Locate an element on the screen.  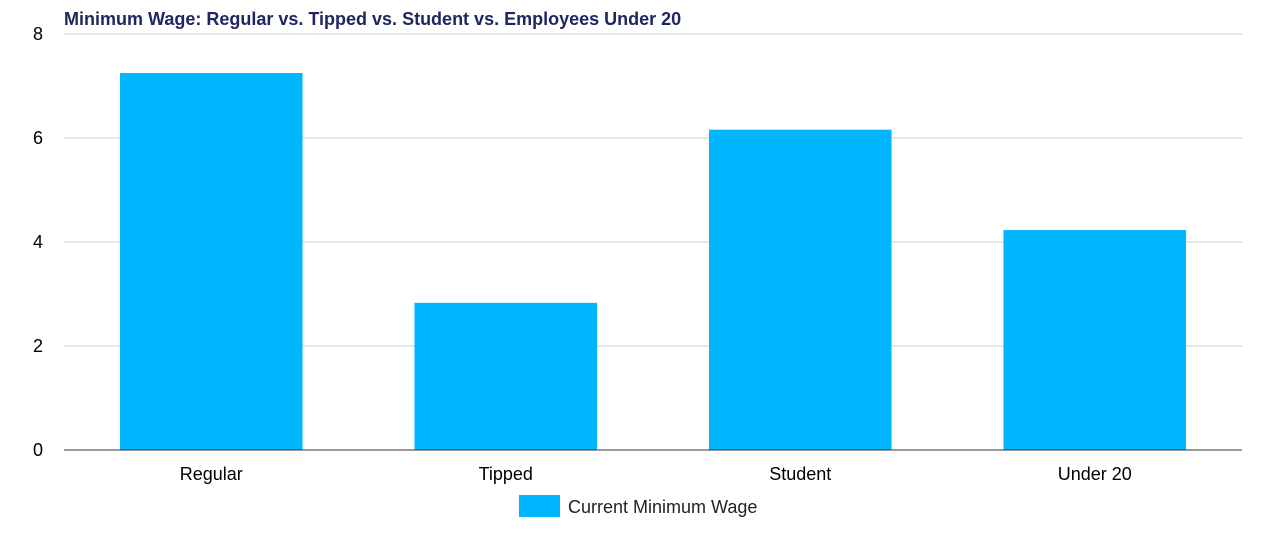
x-tick-label-student: Student is located at coordinates (800, 474).